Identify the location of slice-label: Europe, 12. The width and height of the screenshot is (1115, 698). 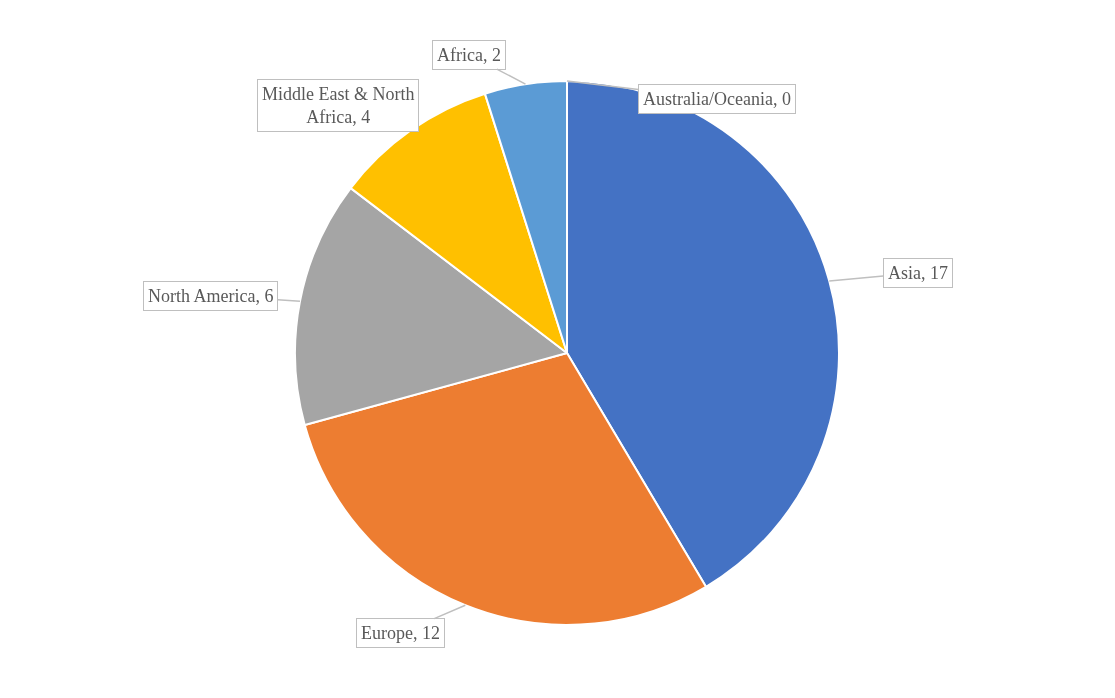
(400, 633).